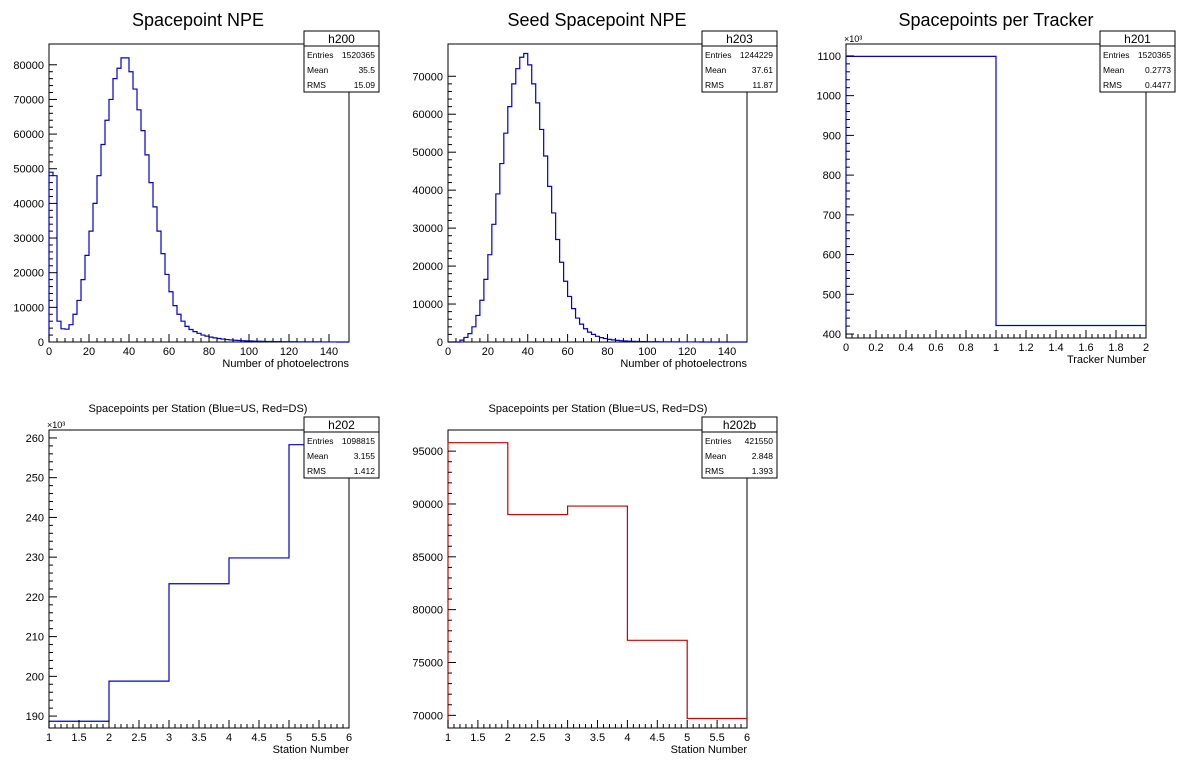  I want to click on histogram-series-h200, so click(198, 200).